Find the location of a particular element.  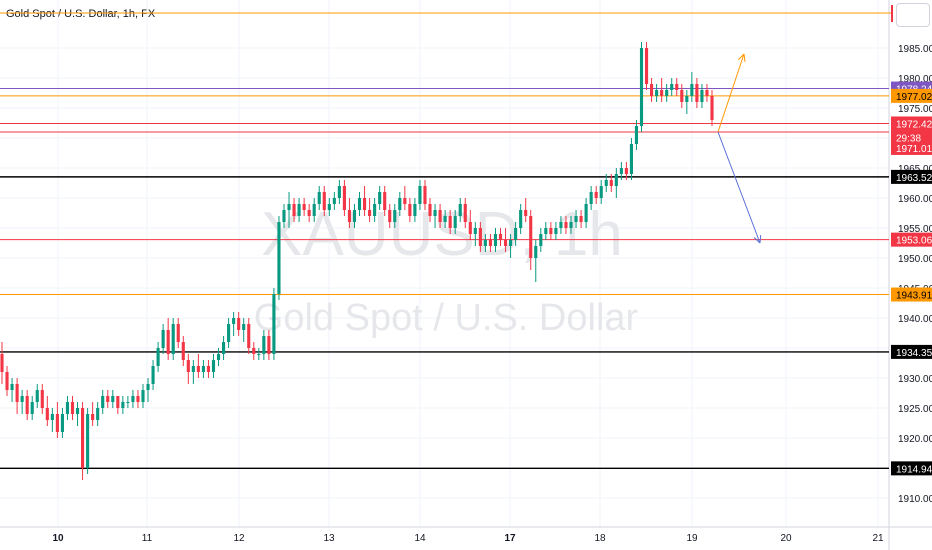

price-tick-label: 1940.00 is located at coordinates (915, 319).